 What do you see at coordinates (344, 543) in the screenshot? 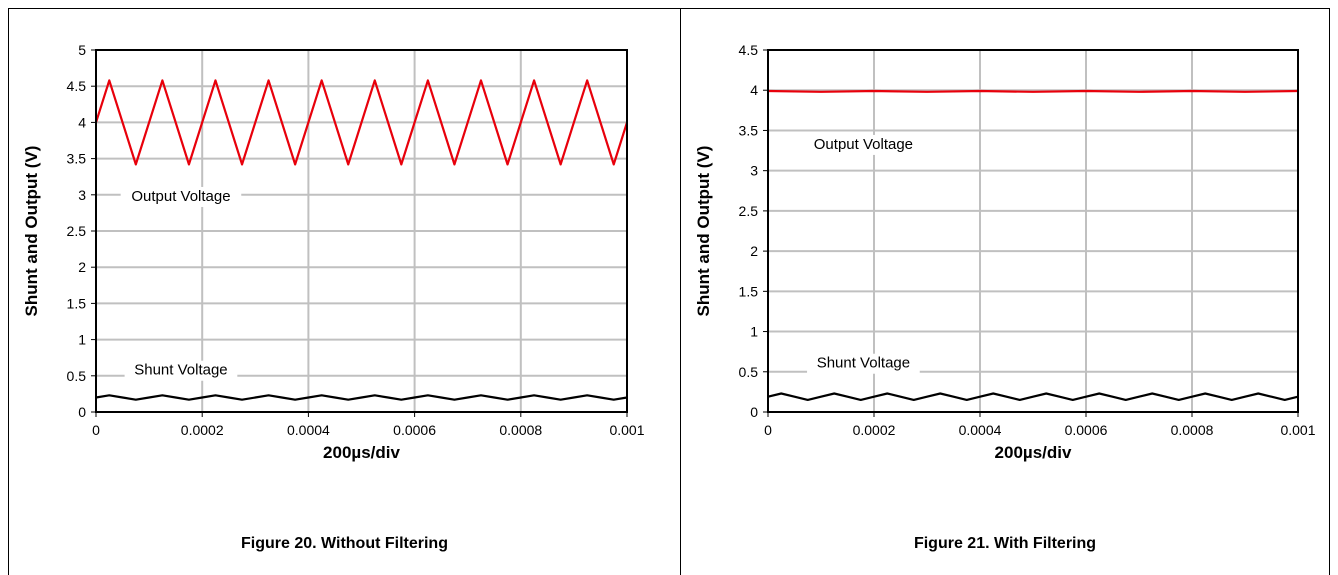
I see `figure-caption: Figure 20. Without Filtering` at bounding box center [344, 543].